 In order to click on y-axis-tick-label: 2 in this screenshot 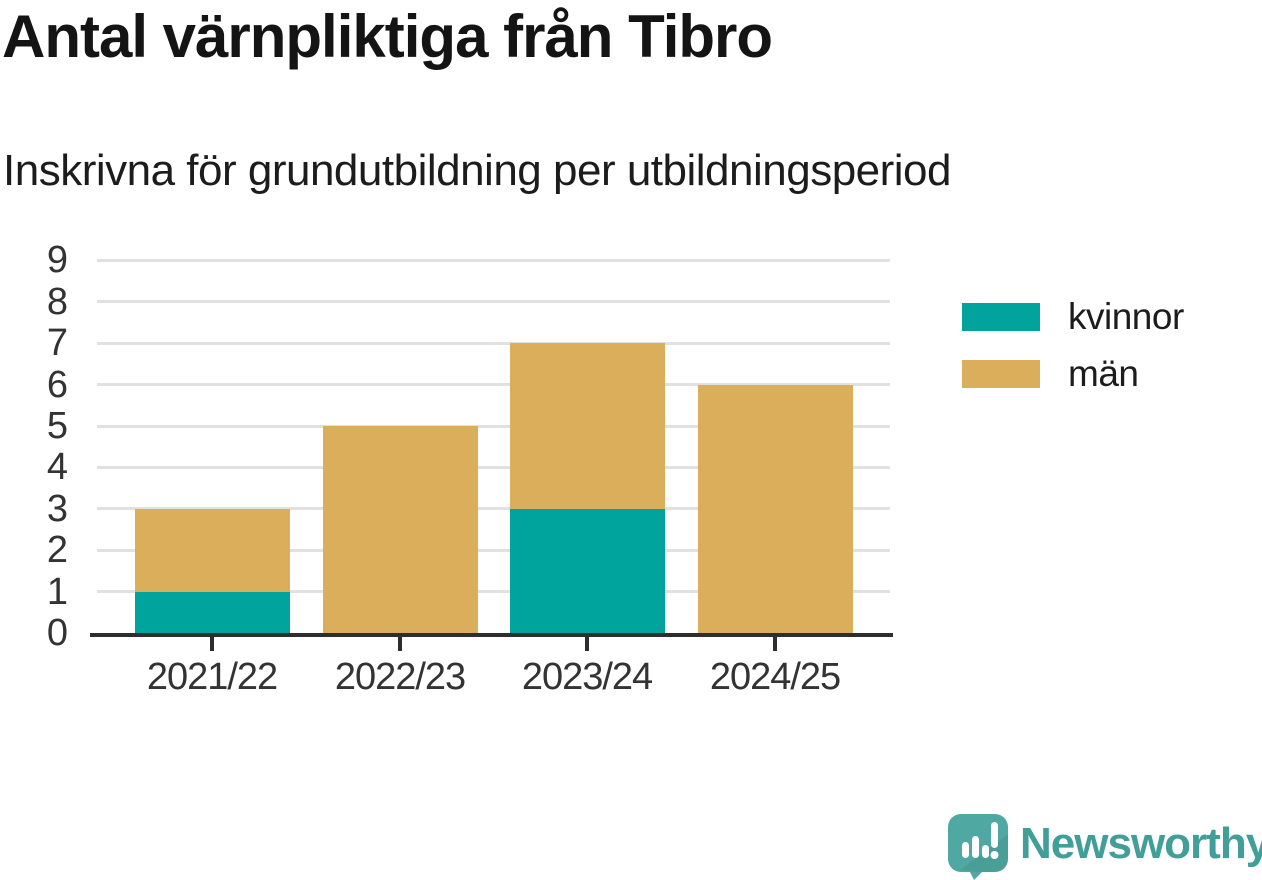, I will do `click(57, 550)`.